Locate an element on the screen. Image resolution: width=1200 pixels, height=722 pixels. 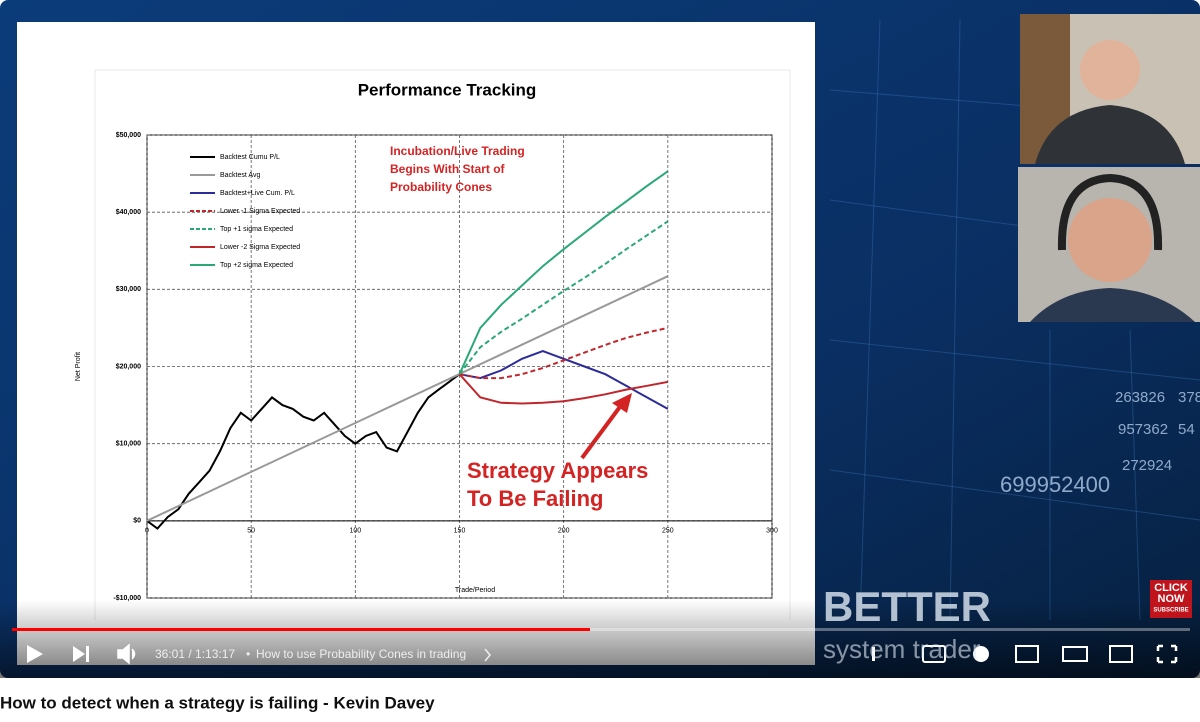
legend-label: Lower -1 Sigma Expected is located at coordinates (260, 211).